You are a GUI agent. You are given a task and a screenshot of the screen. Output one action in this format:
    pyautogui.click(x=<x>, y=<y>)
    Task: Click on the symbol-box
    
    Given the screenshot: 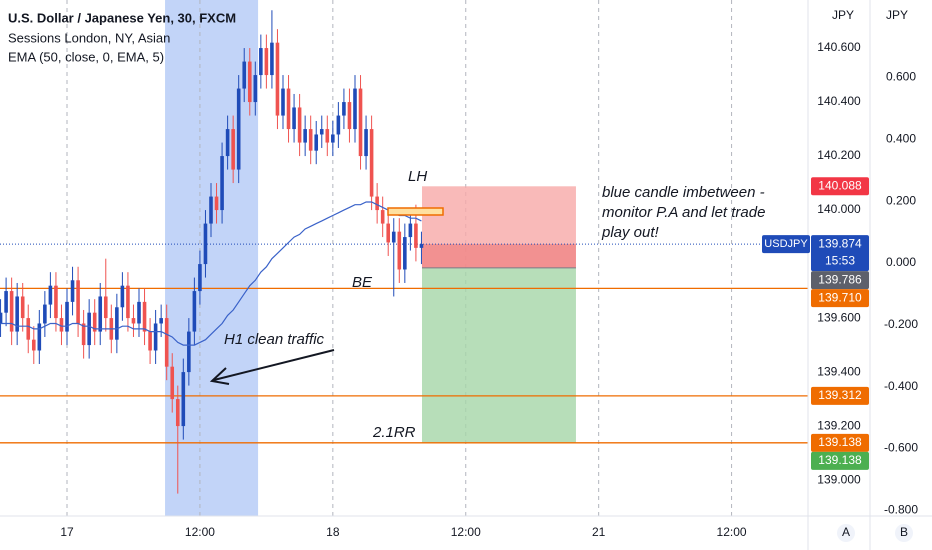 What is the action you would take?
    pyautogui.click(x=786, y=244)
    